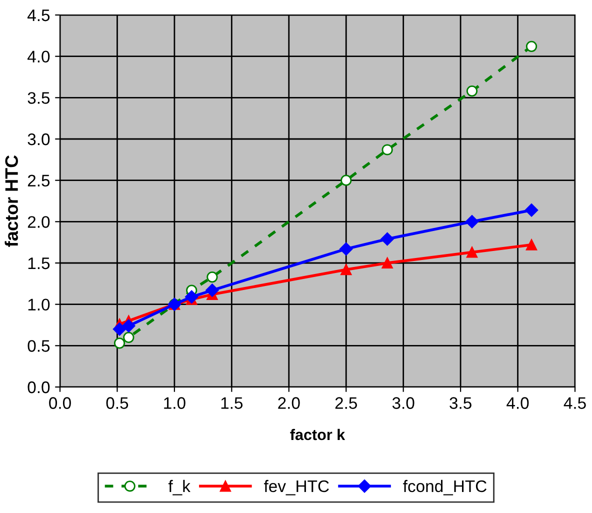  Describe the element at coordinates (445, 488) in the screenshot. I see `legend-label: fcond_HTC` at that location.